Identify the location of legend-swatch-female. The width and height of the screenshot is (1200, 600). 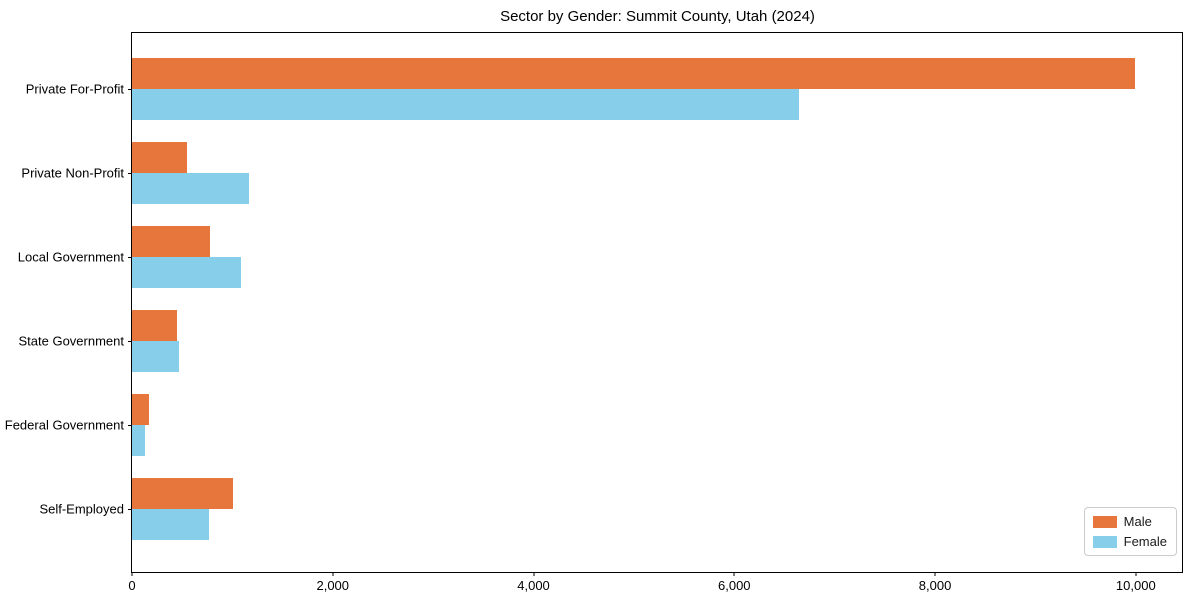
(1104, 541).